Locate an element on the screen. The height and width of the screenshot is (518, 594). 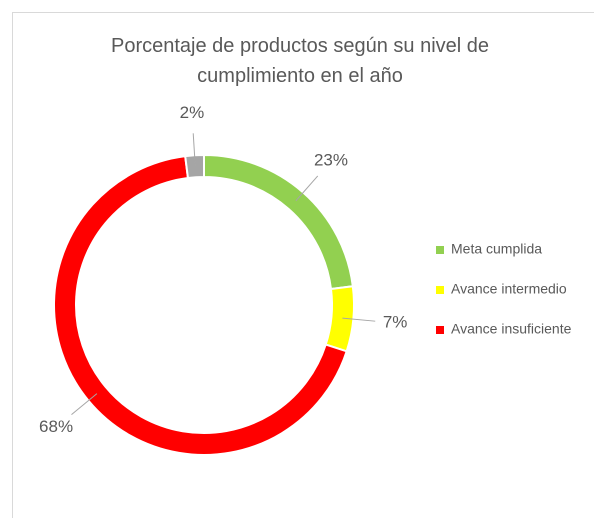
data-label: 2% is located at coordinates (192, 112).